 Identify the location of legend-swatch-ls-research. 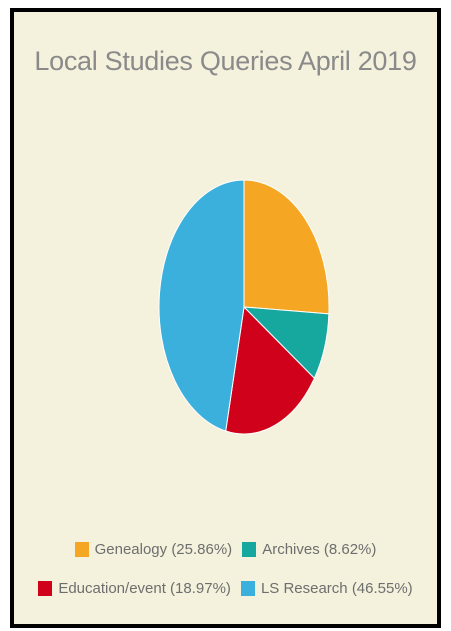
(247, 588).